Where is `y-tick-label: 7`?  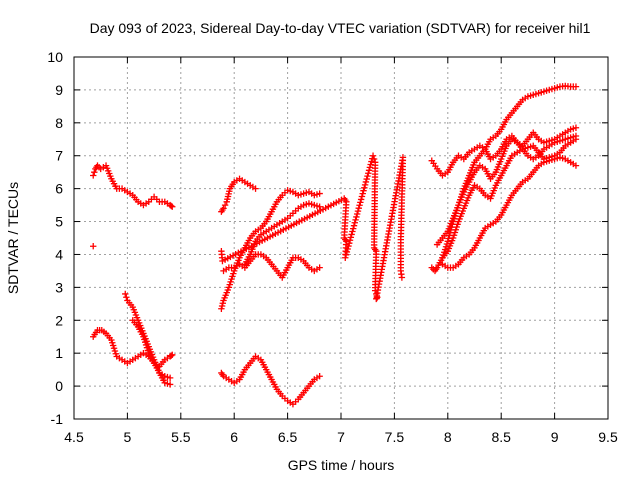 y-tick-label: 7 is located at coordinates (59, 156).